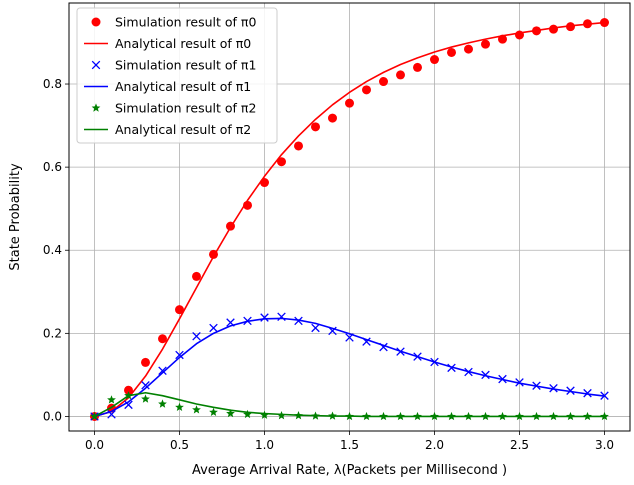 This screenshot has width=634, height=485. What do you see at coordinates (264, 445) in the screenshot?
I see `x-tick-label: 1.0` at bounding box center [264, 445].